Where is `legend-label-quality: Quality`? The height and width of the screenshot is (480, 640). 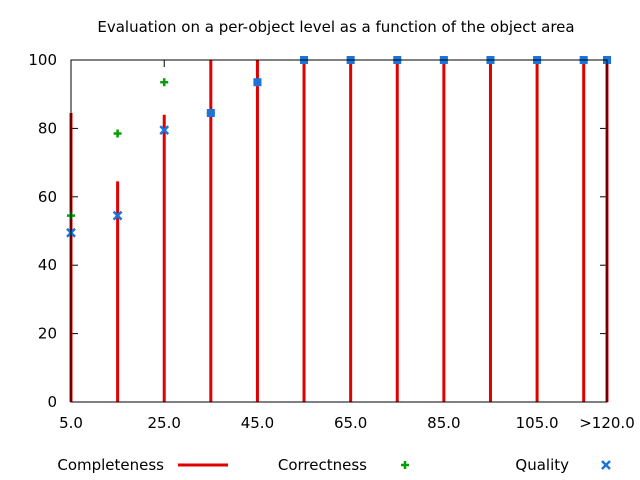 legend-label-quality: Quality is located at coordinates (542, 465).